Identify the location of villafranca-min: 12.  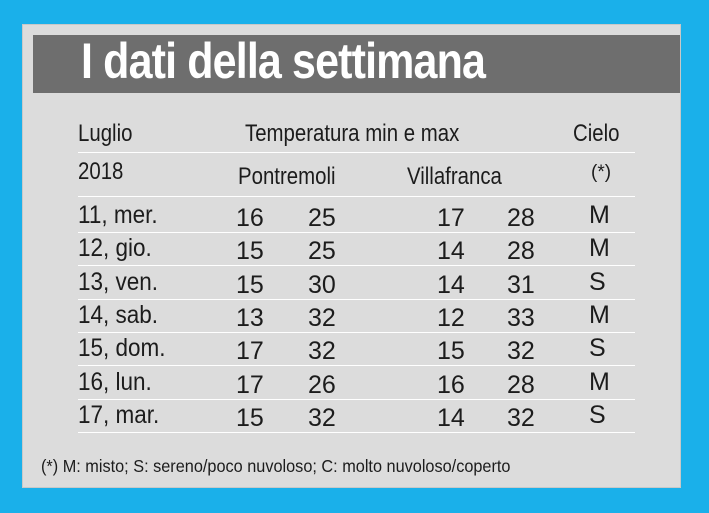
(451, 317).